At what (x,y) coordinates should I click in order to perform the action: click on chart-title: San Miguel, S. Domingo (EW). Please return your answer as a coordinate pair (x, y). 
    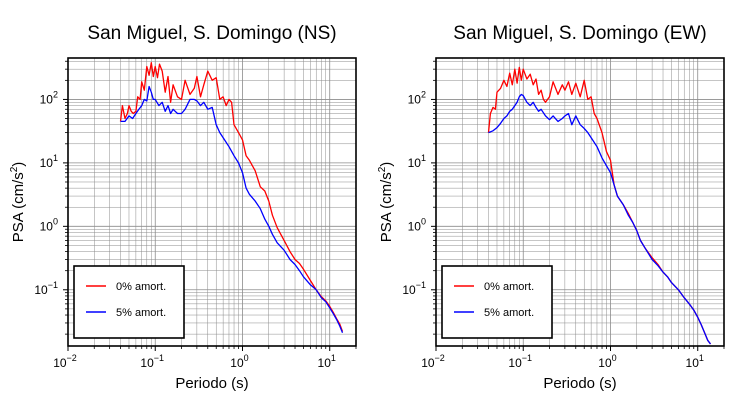
    Looking at the image, I should click on (579, 33).